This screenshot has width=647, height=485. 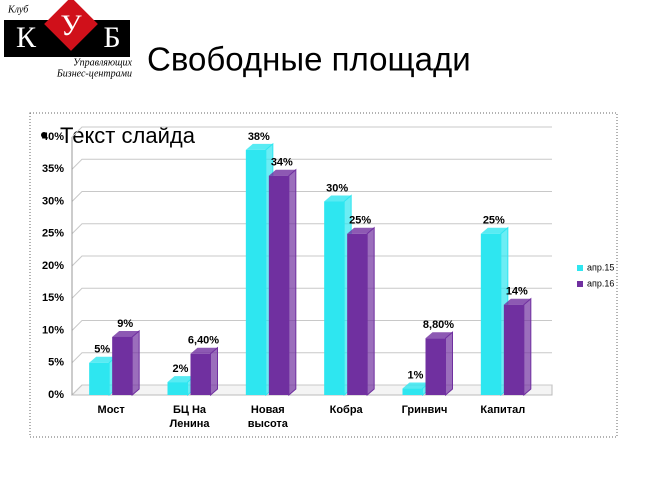 What do you see at coordinates (438, 325) in the screenshot?
I see `value-label: 8,80%` at bounding box center [438, 325].